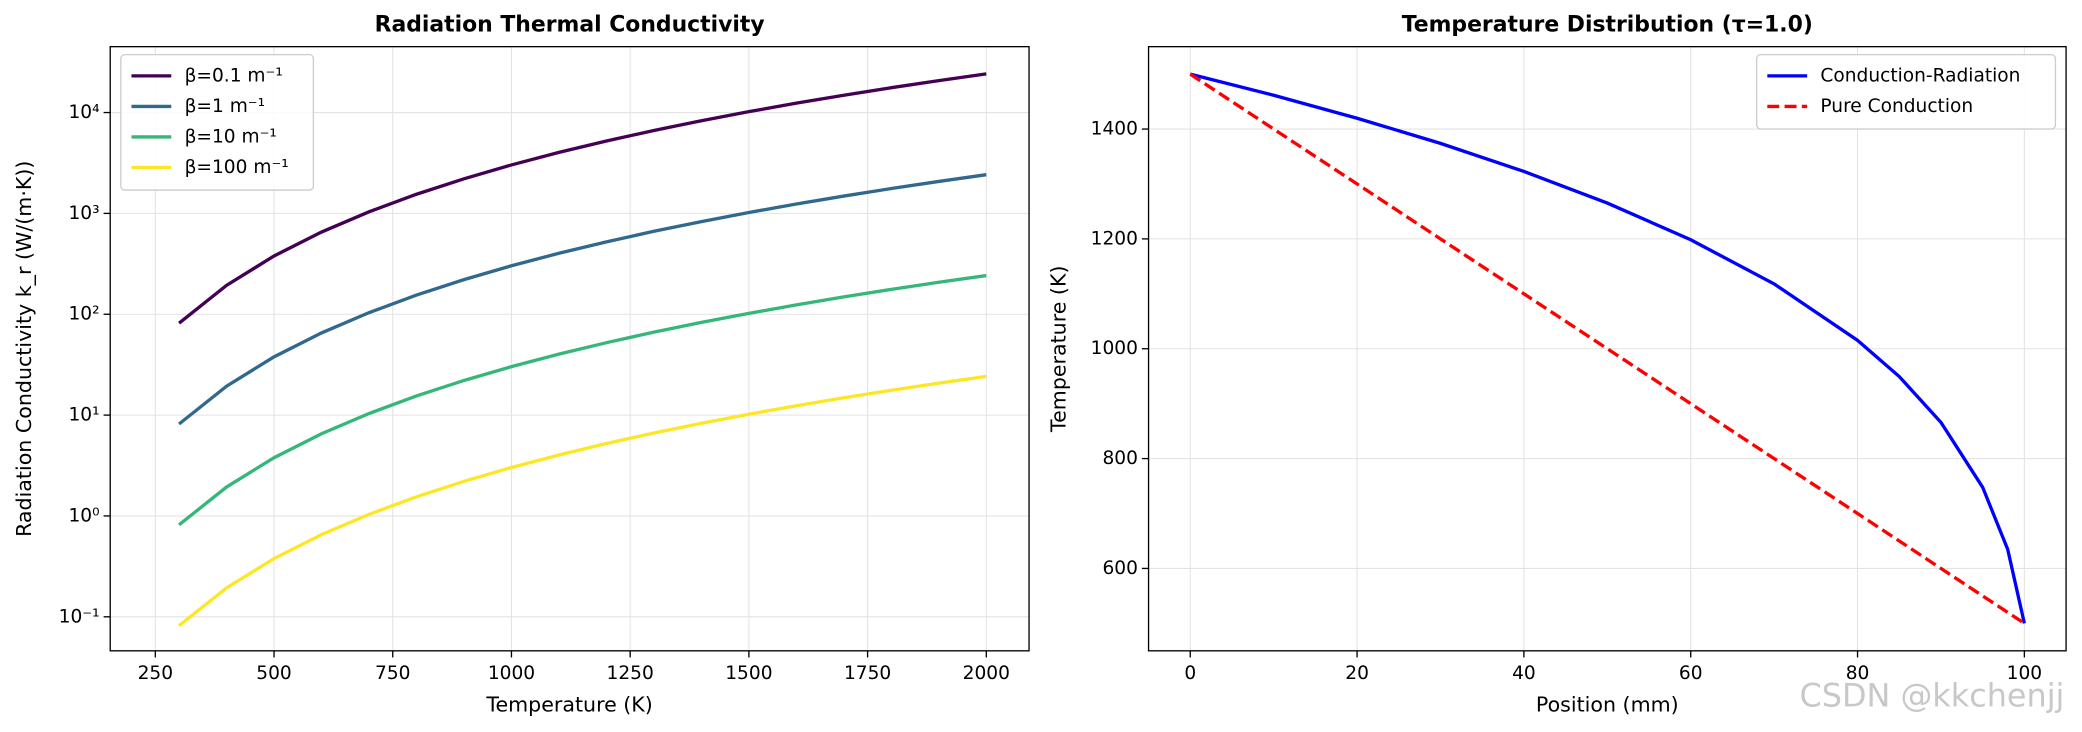 Image resolution: width=2082 pixels, height=732 pixels. What do you see at coordinates (1119, 568) in the screenshot?
I see `y-tick-label: 600` at bounding box center [1119, 568].